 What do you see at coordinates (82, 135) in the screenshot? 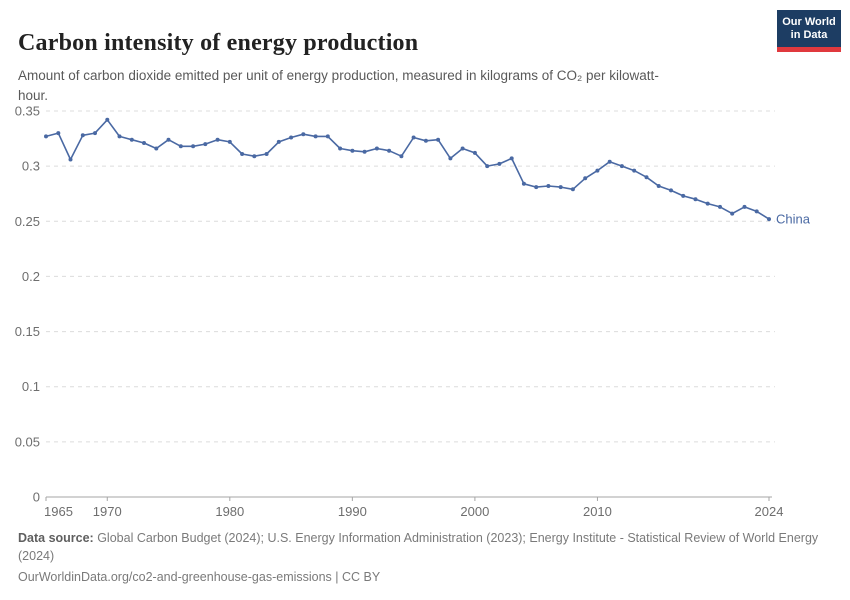
I see `data-point-1968` at bounding box center [82, 135].